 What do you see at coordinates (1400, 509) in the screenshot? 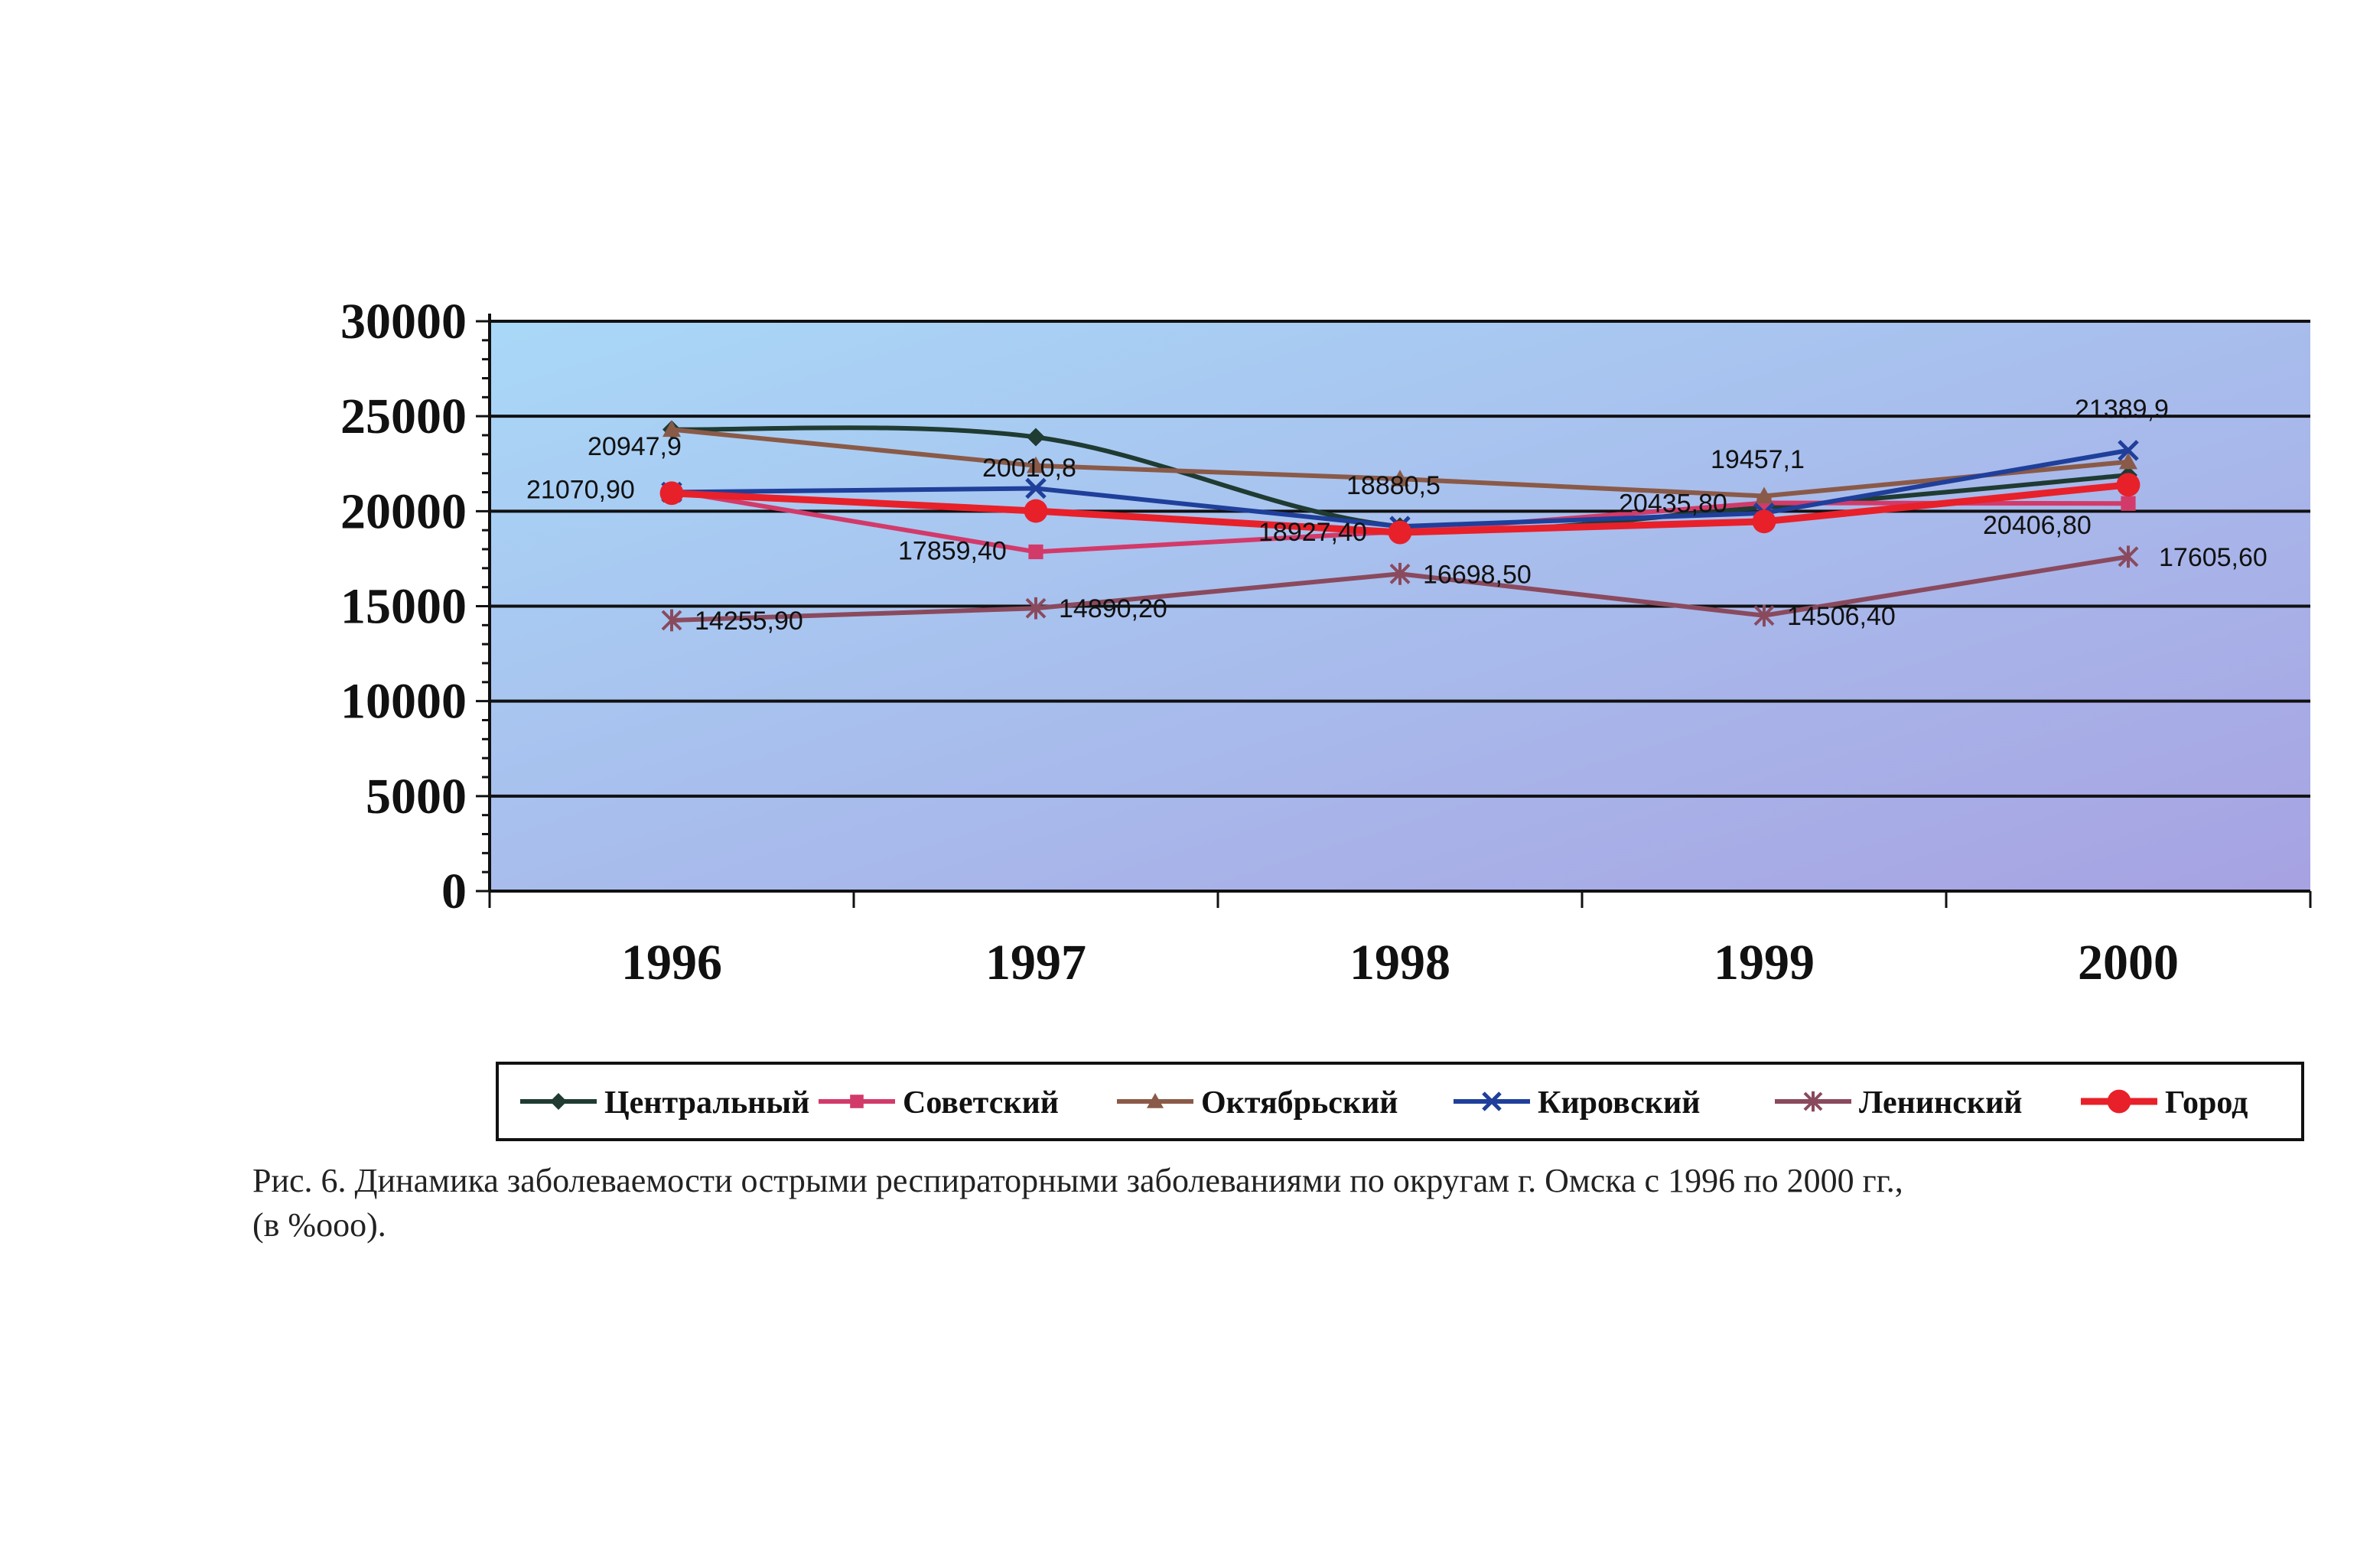
I see `series-Город` at bounding box center [1400, 509].